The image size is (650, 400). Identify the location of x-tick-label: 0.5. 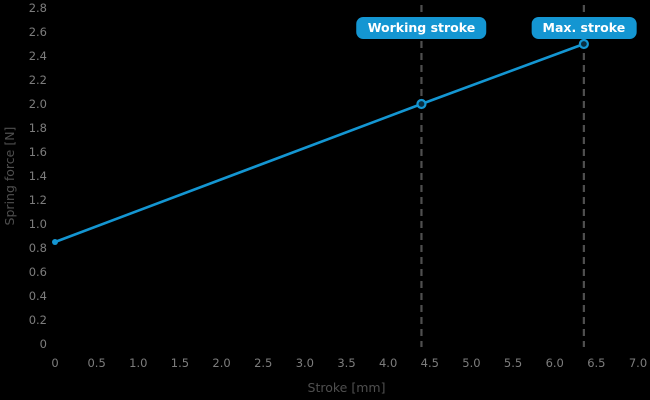
(96, 363).